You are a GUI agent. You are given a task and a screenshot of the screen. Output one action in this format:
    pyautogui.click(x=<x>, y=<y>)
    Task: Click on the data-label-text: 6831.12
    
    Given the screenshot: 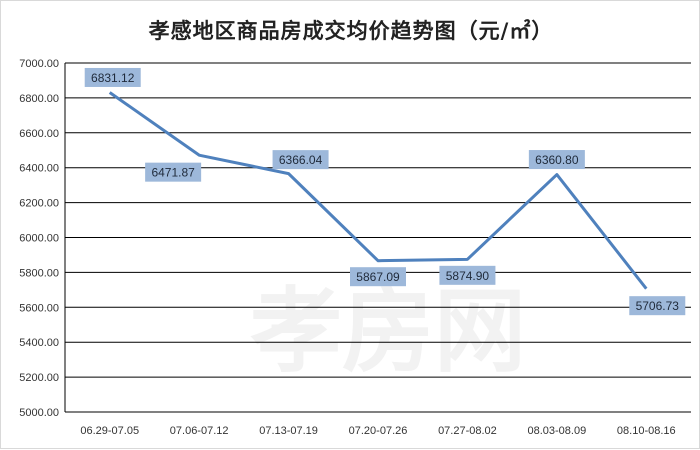 What is the action you would take?
    pyautogui.click(x=113, y=78)
    